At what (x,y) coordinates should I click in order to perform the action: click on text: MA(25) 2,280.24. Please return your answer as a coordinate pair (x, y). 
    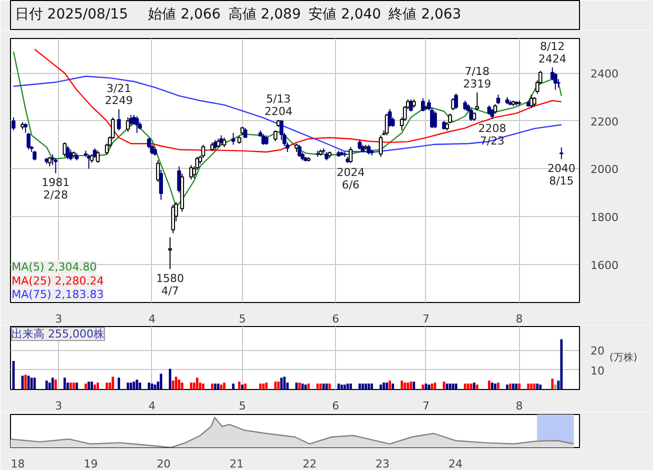
    Looking at the image, I should click on (58, 281).